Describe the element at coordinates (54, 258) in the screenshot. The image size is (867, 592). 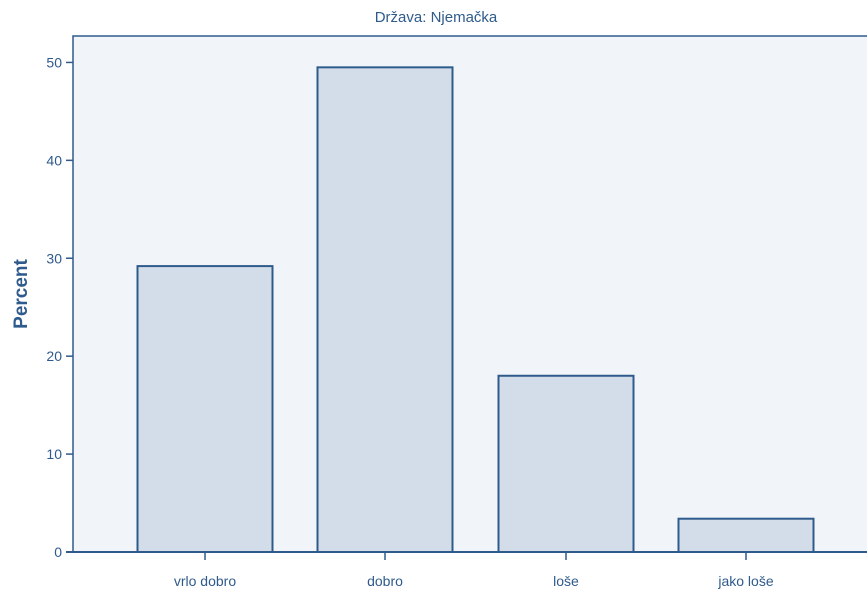
I see `y-tick-label: 30` at that location.